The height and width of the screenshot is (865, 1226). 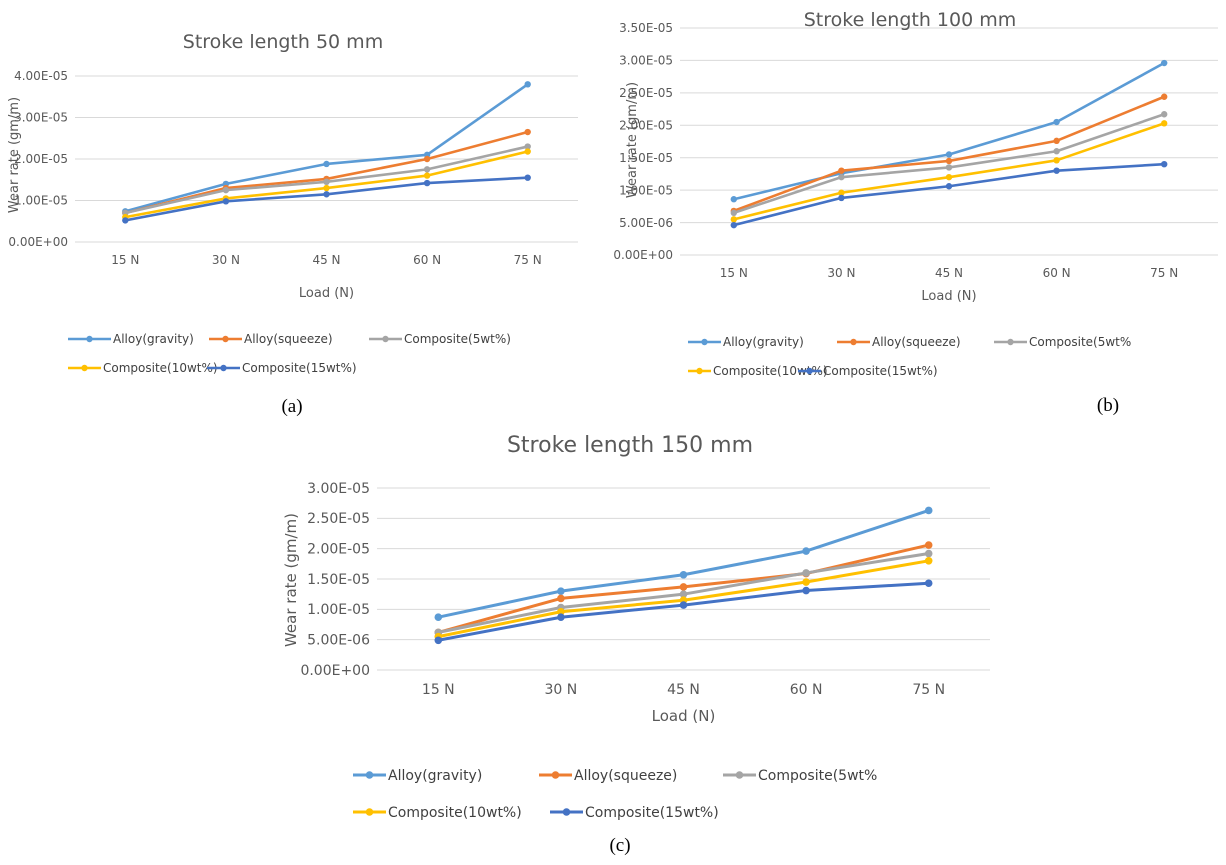 I want to click on legend-label: Composite(5wt%), so click(x=457, y=339).